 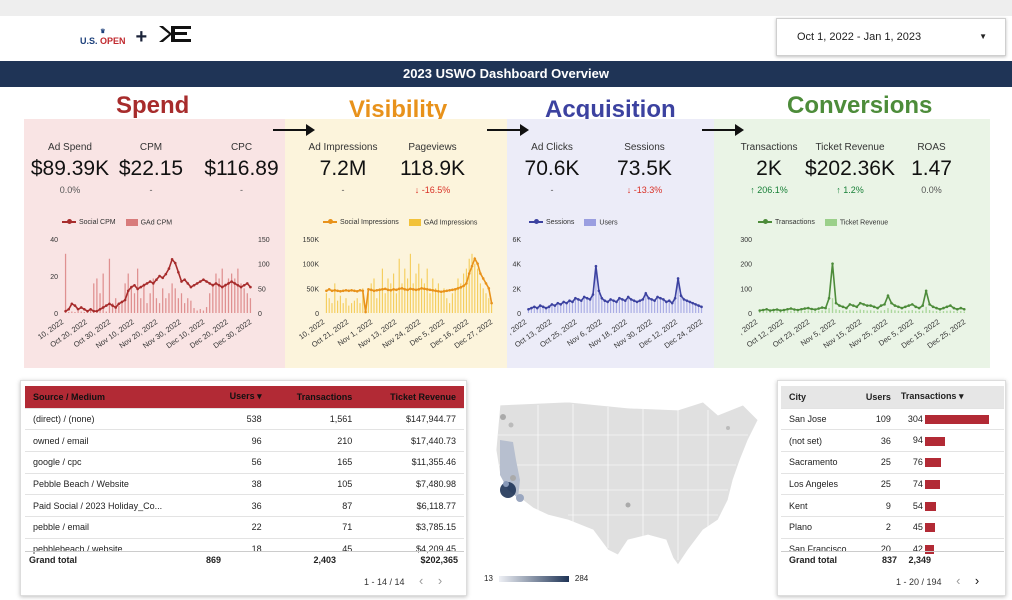 I want to click on geo-map: 13 284, so click(x=623, y=486).